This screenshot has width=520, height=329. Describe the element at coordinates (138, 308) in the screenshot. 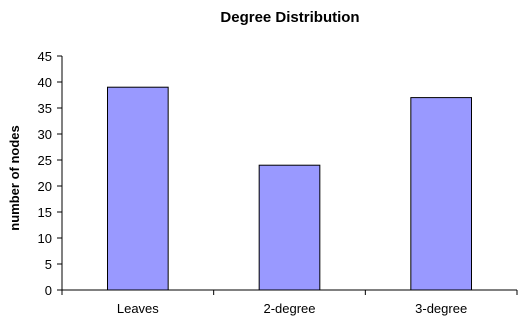

I see `x-tick-label: Leaves` at that location.